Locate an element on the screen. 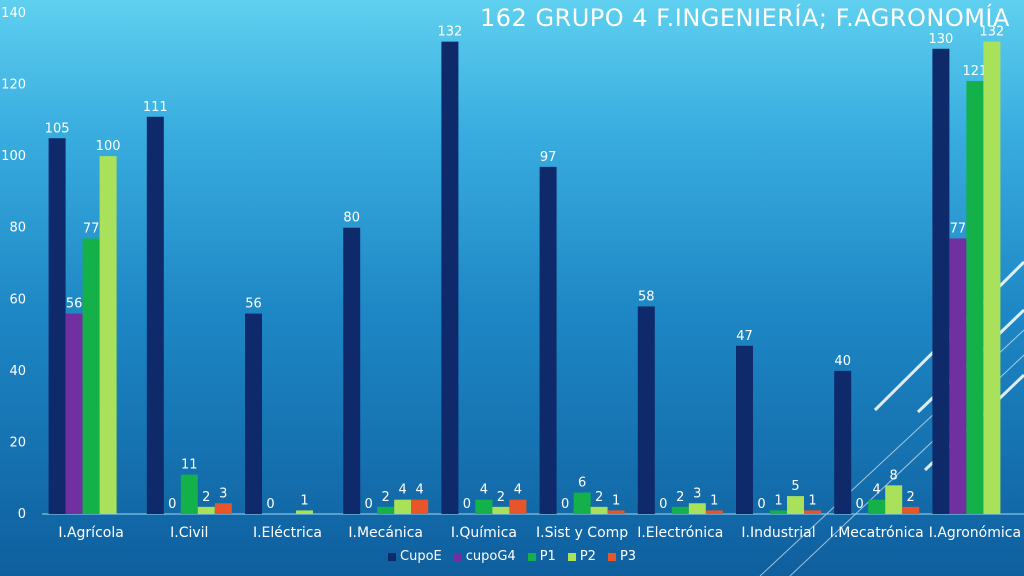 Image resolution: width=1024 pixels, height=576 pixels. x-tick-label: I.Agrícola is located at coordinates (90, 533).